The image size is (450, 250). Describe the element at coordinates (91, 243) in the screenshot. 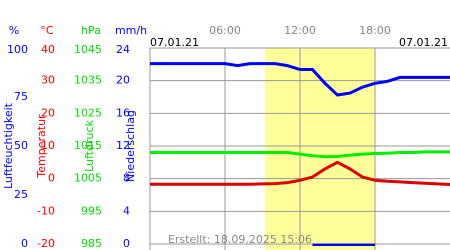

I see `y-tick-label: 985` at that location.